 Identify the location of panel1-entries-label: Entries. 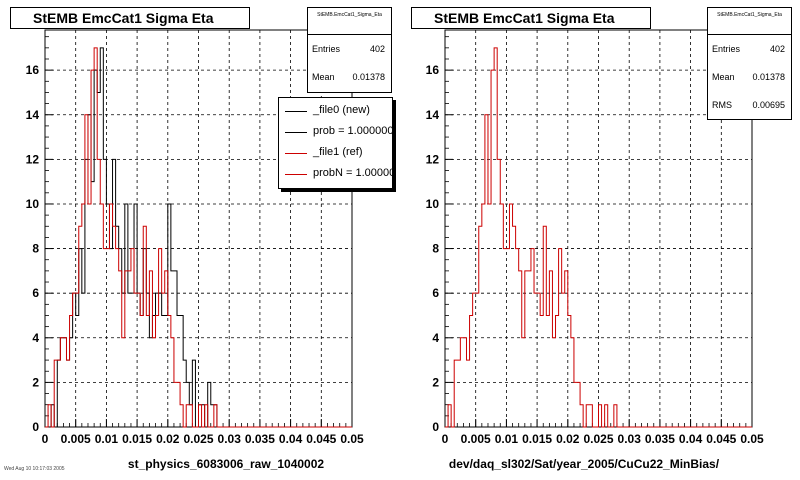
(326, 49).